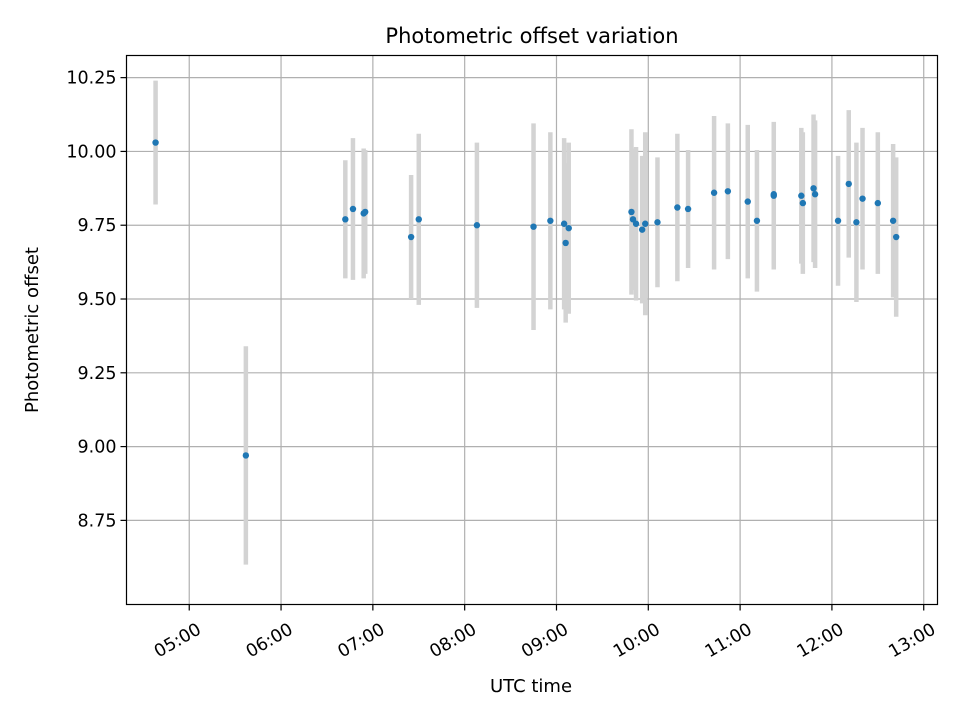 Image resolution: width=960 pixels, height=720 pixels. I want to click on y-tick-label: 10.25, so click(91, 79).